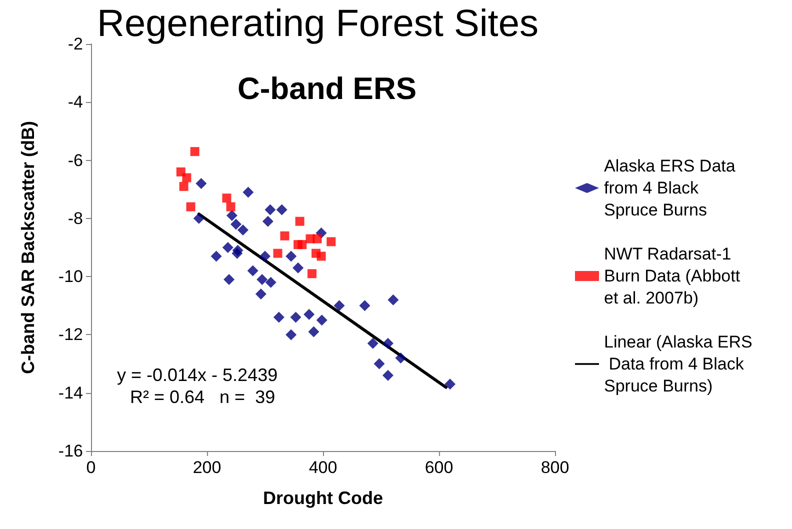 This screenshot has width=792, height=529. I want to click on legend-label: Linear (Alaska ERS Data from 4 Black Spruce Burns), so click(678, 364).